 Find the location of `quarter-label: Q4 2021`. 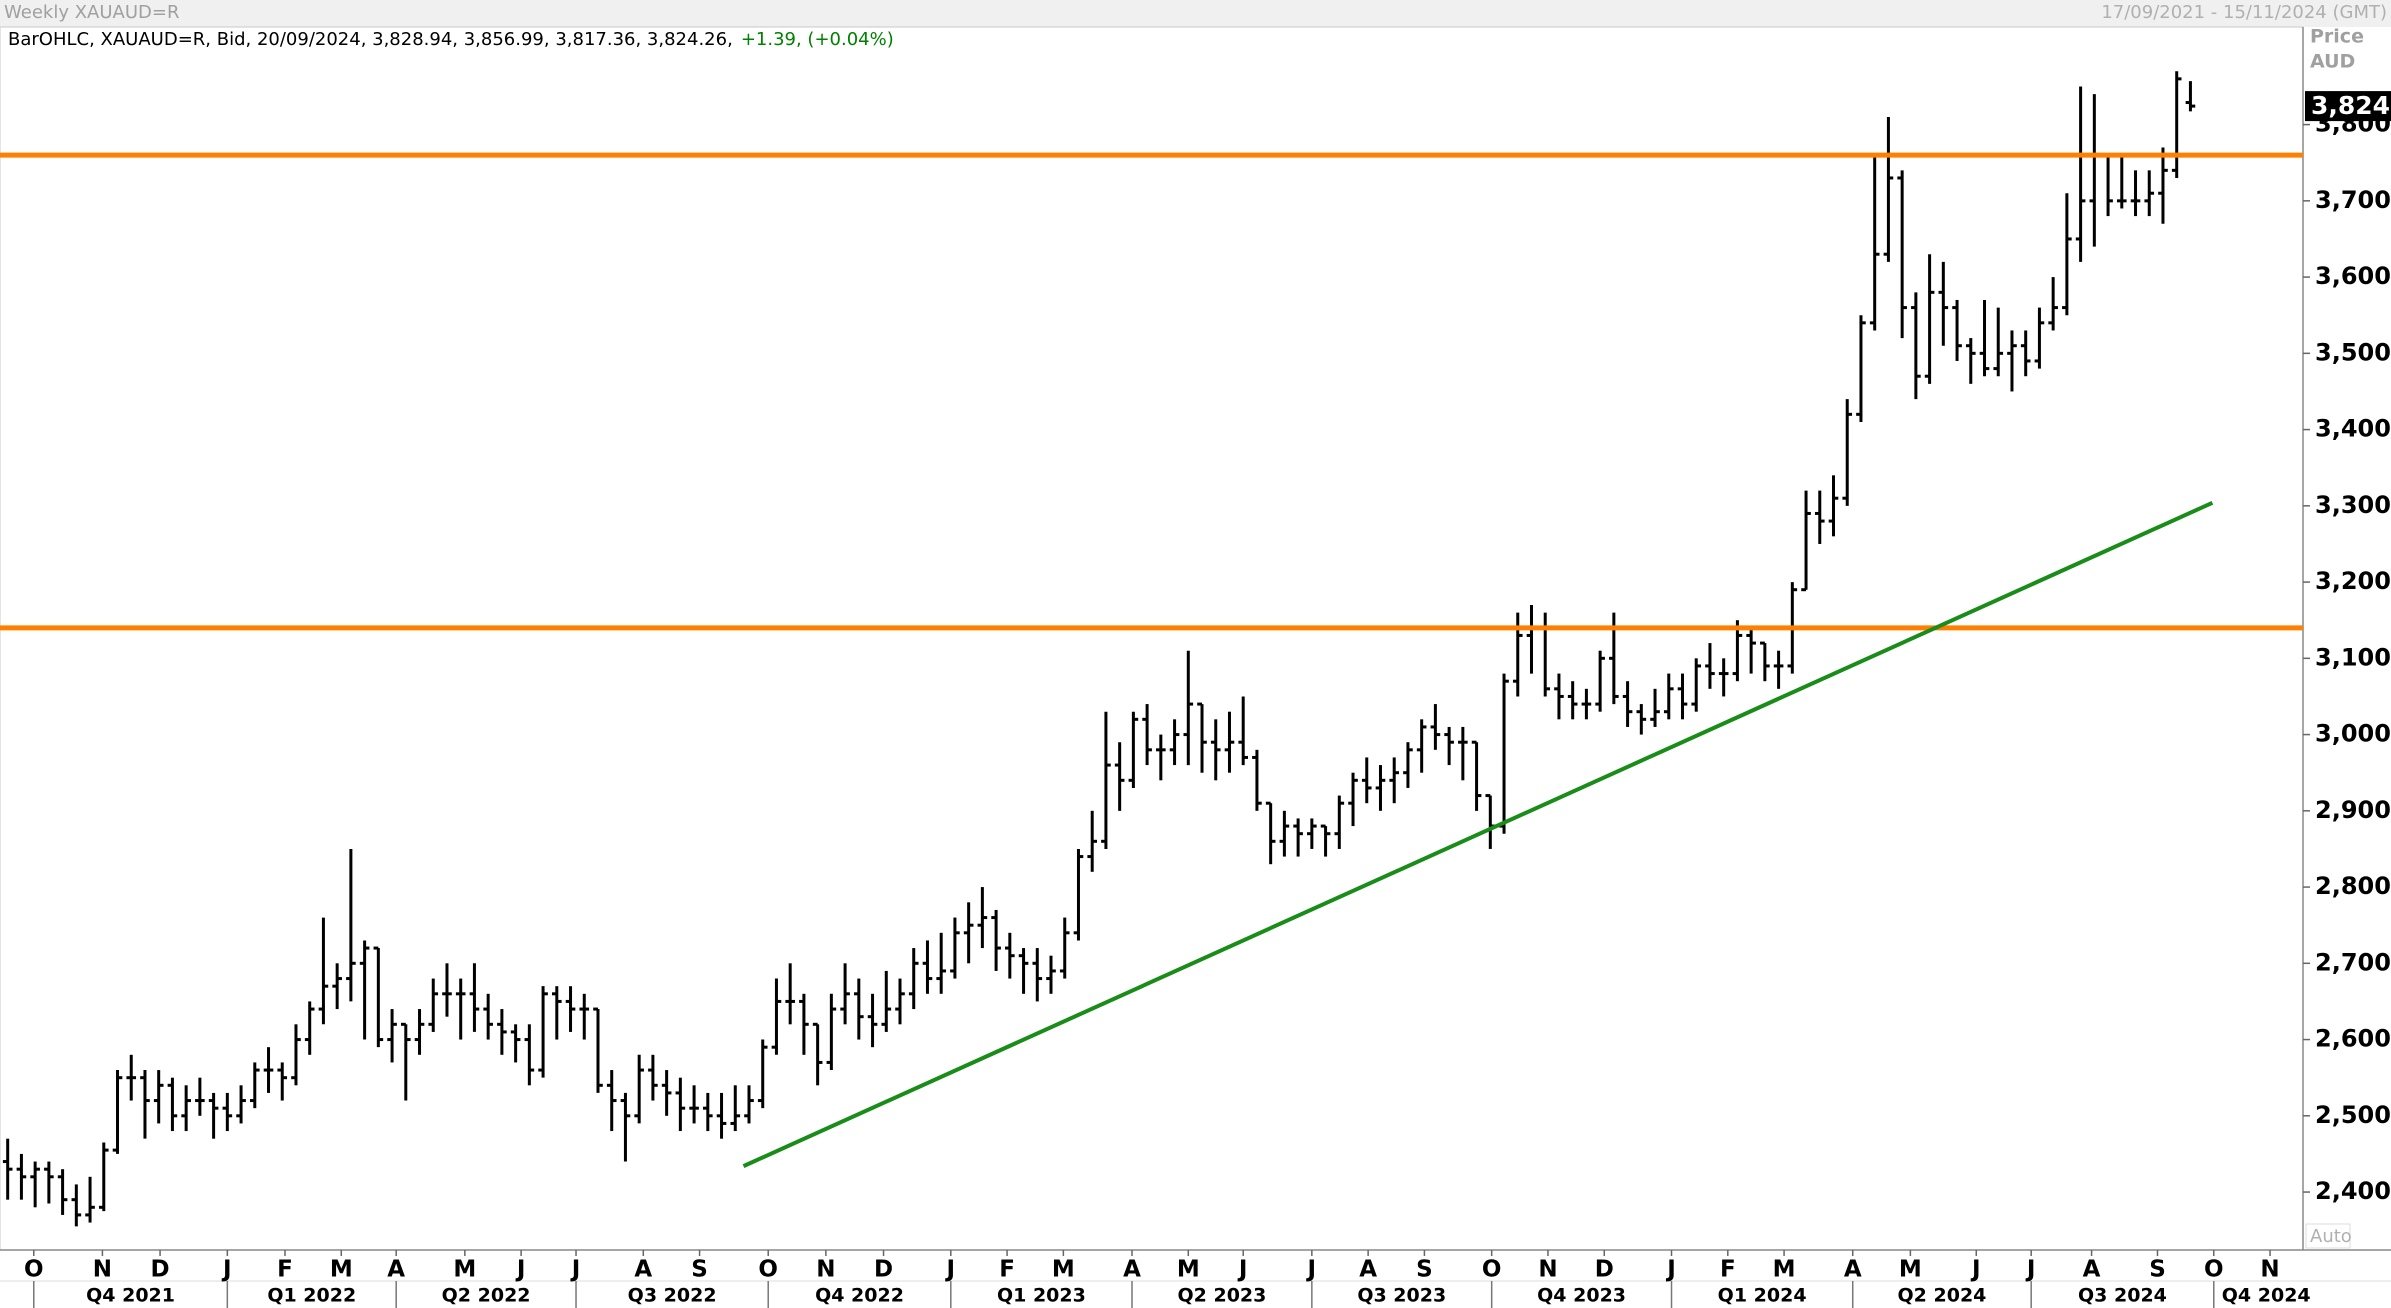

quarter-label: Q4 2021 is located at coordinates (130, 1296).